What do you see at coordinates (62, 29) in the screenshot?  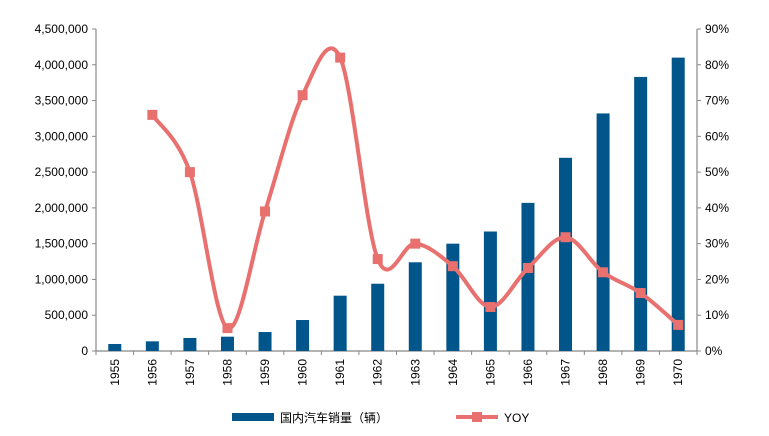 I see `left-tick-label: 4,500,000` at bounding box center [62, 29].